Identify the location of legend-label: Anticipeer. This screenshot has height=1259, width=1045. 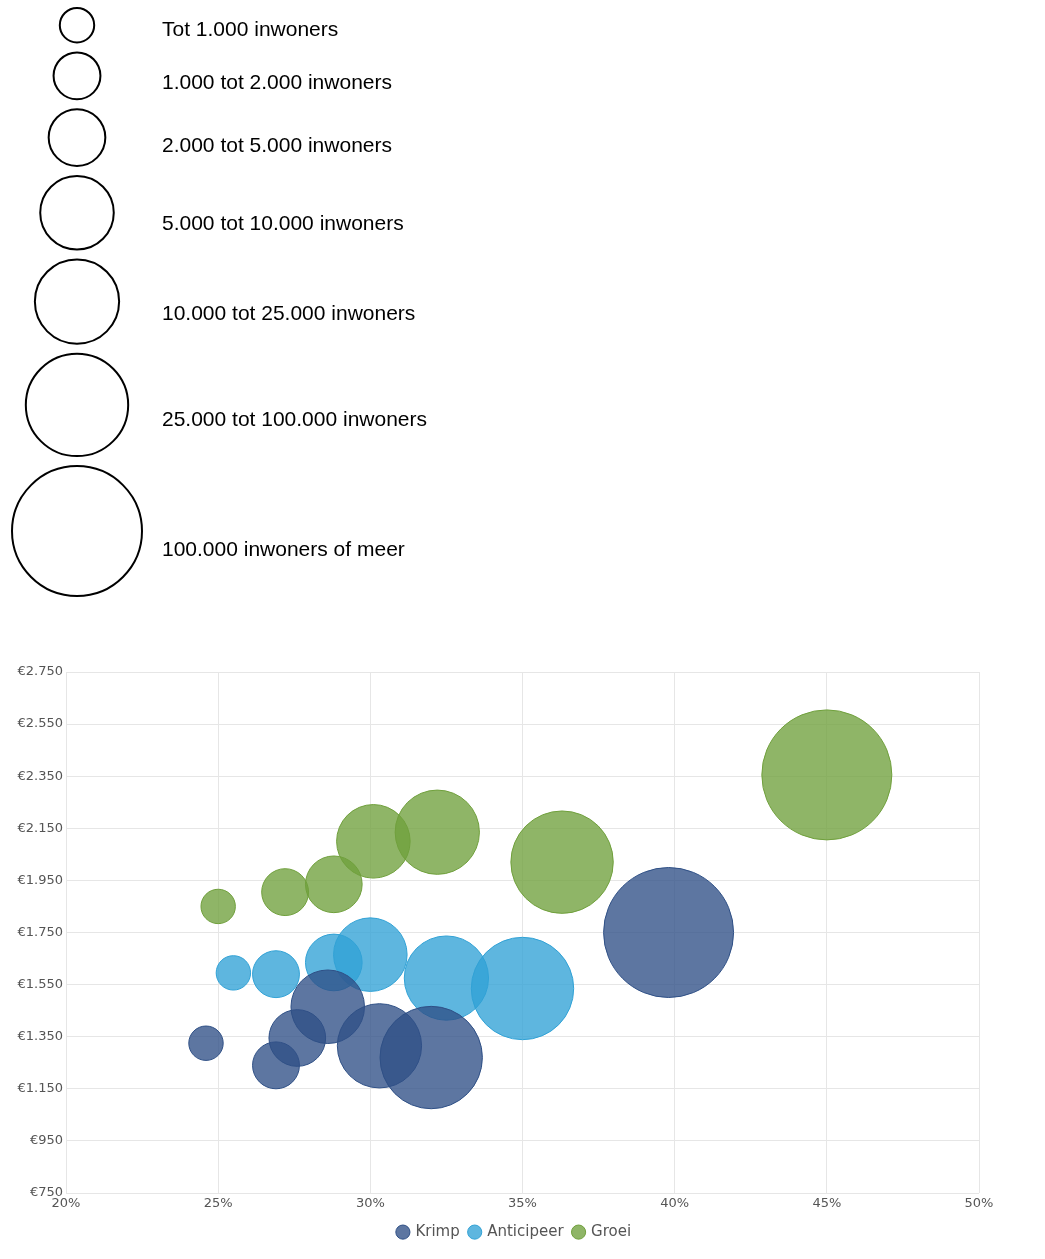
(526, 1230).